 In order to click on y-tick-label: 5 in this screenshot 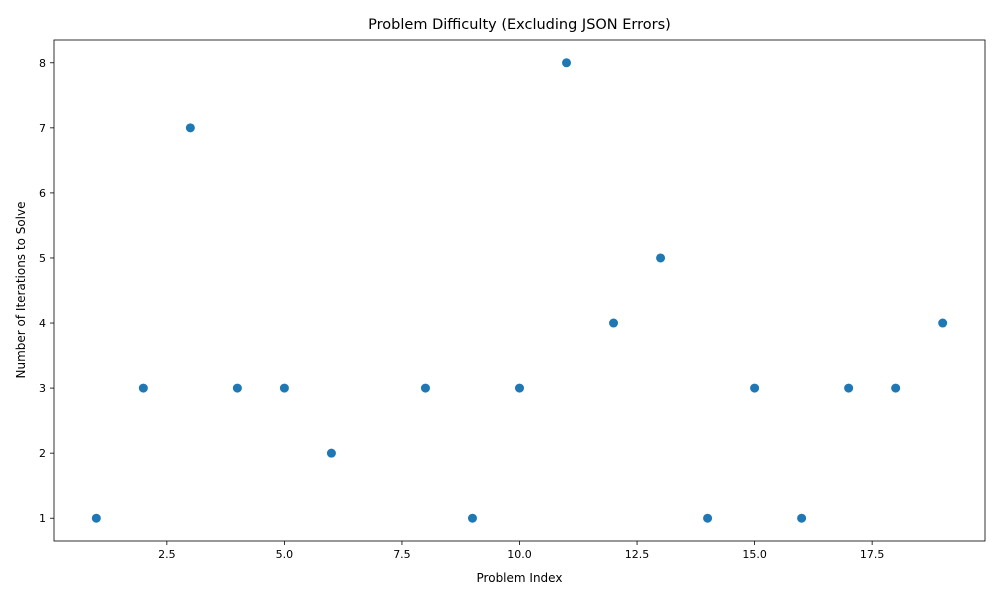, I will do `click(42, 258)`.